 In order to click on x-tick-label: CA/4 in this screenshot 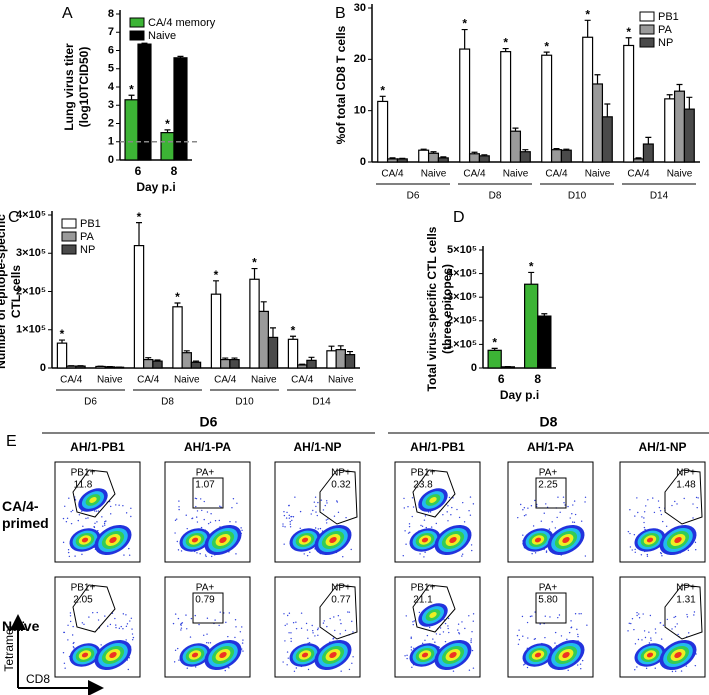, I will do `click(474, 174)`.